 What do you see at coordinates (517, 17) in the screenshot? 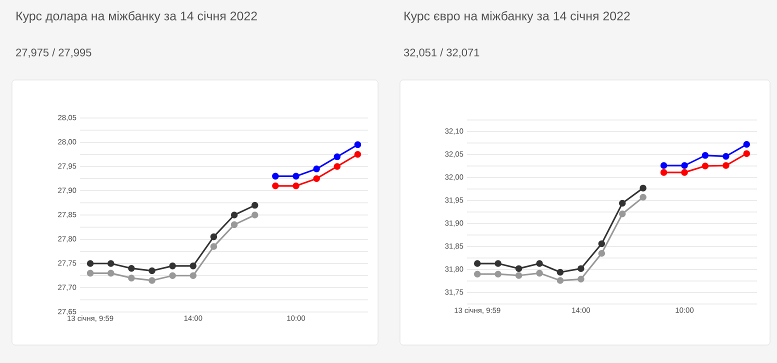
I see `chart-title: Курс євро на міжбанку за 14 січня 2022` at bounding box center [517, 17].